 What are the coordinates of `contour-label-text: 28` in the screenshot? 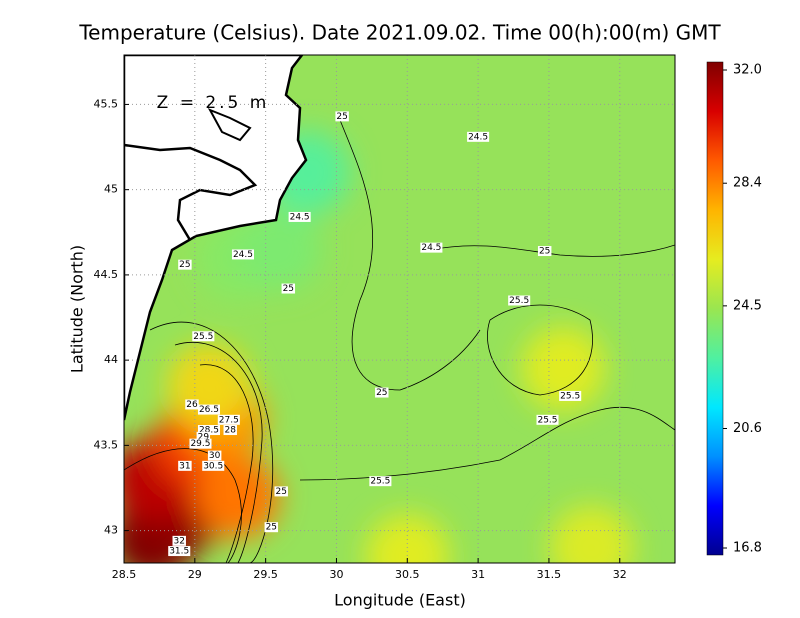 It's located at (231, 431).